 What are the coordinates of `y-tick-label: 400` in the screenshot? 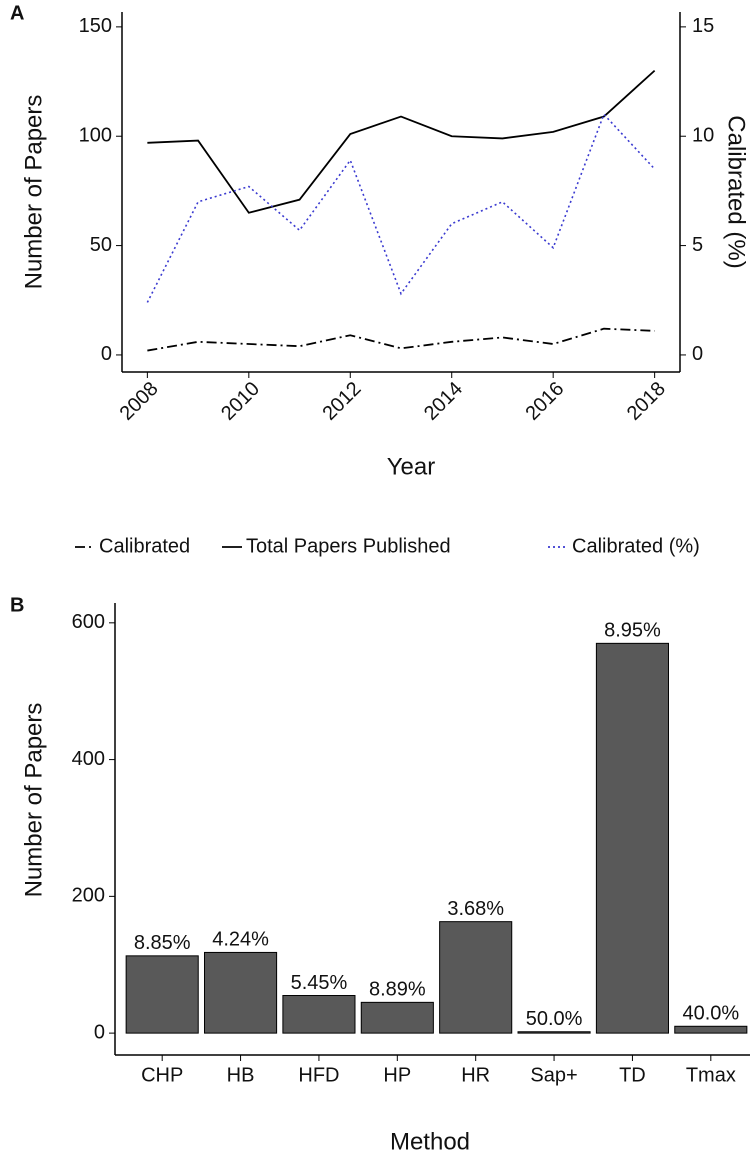 It's located at (88, 759).